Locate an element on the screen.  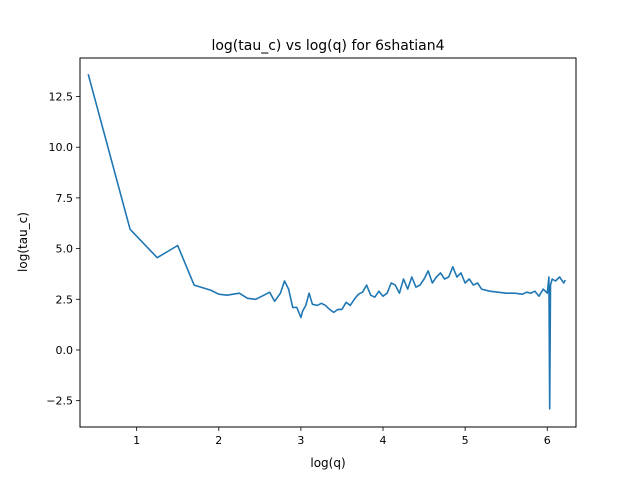
y-tick-label: 0.0 is located at coordinates (65, 350).